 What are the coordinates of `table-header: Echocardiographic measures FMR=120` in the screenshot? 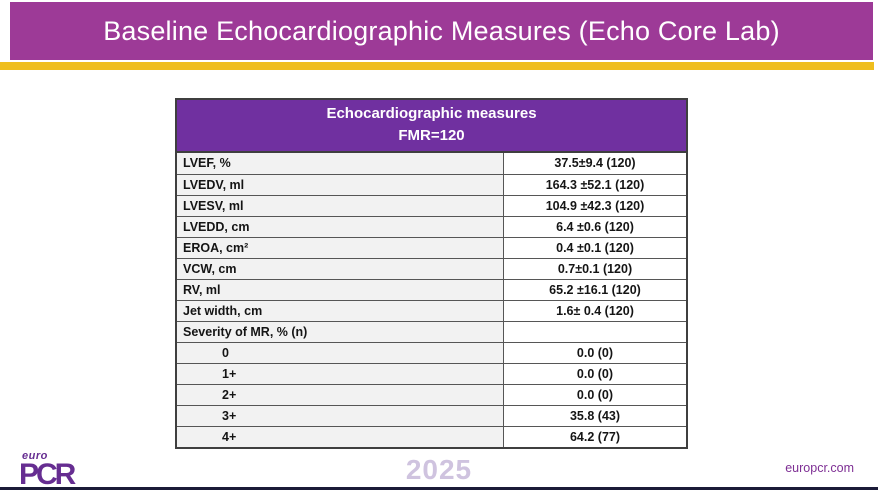 It's located at (431, 126).